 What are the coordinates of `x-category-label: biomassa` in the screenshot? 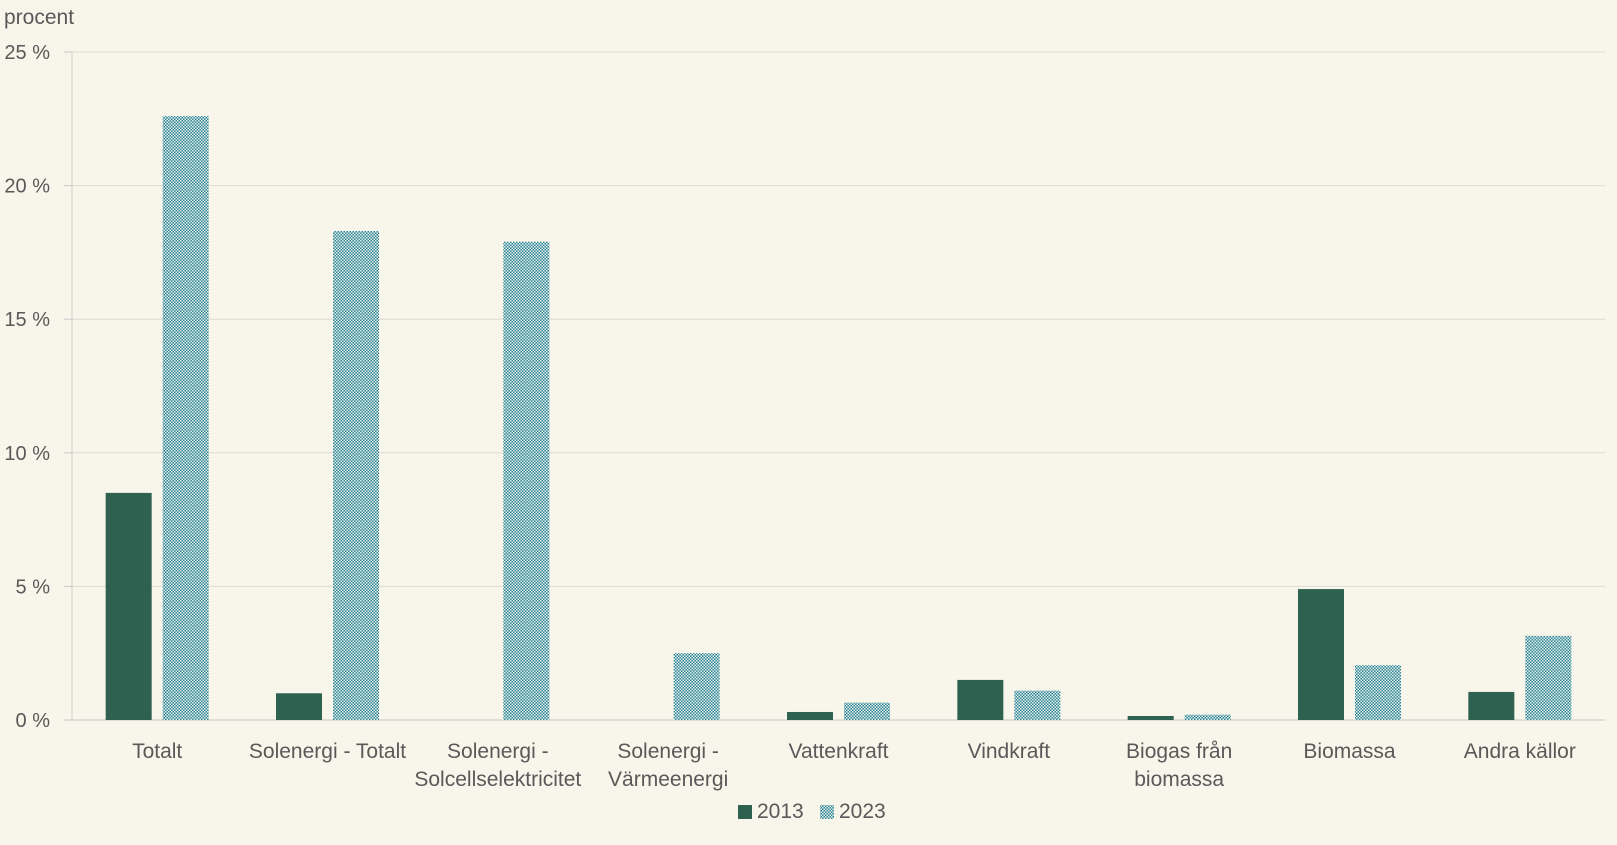 It's located at (1179, 779).